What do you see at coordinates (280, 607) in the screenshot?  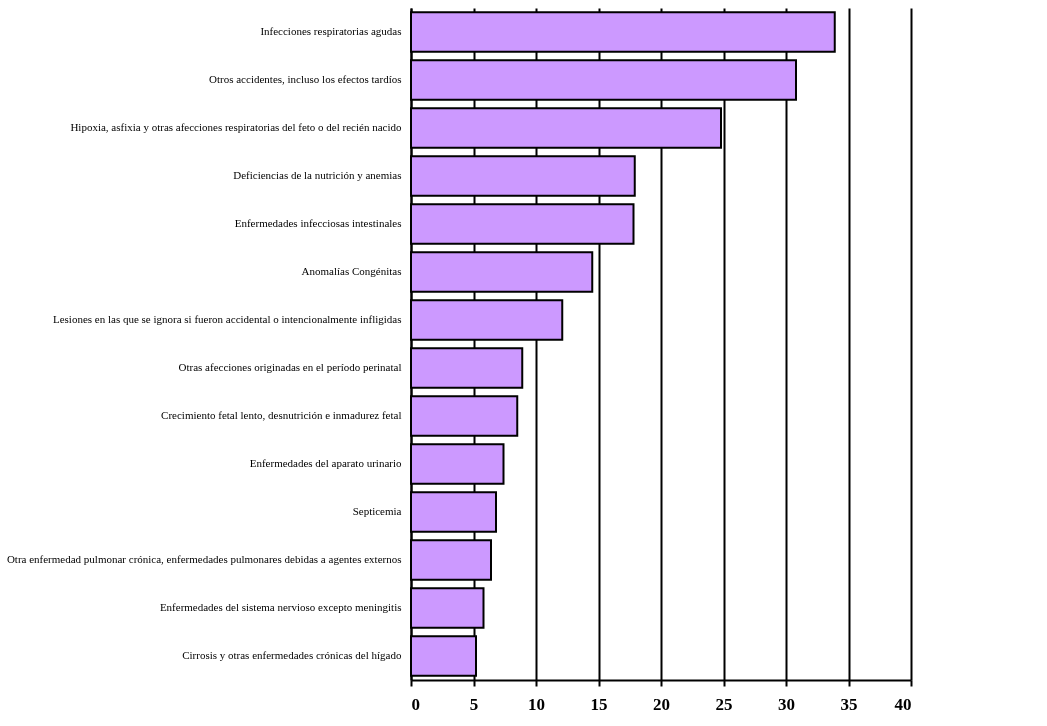 I see `y-tick-label: Enfermedades del sistema nervioso excepto meningitis` at bounding box center [280, 607].